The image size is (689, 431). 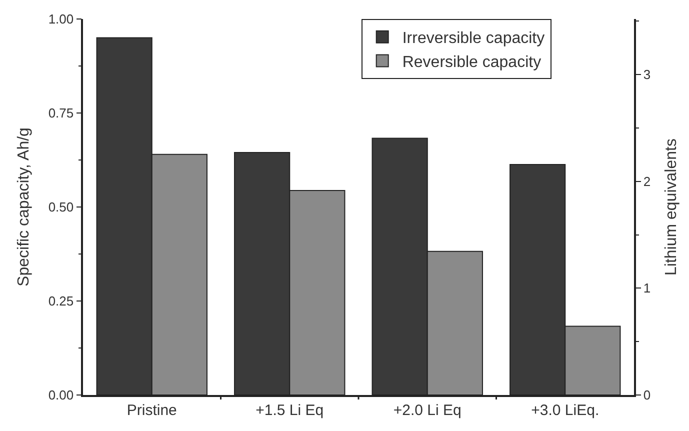 I want to click on y2-tick-label: 0, so click(x=647, y=395).